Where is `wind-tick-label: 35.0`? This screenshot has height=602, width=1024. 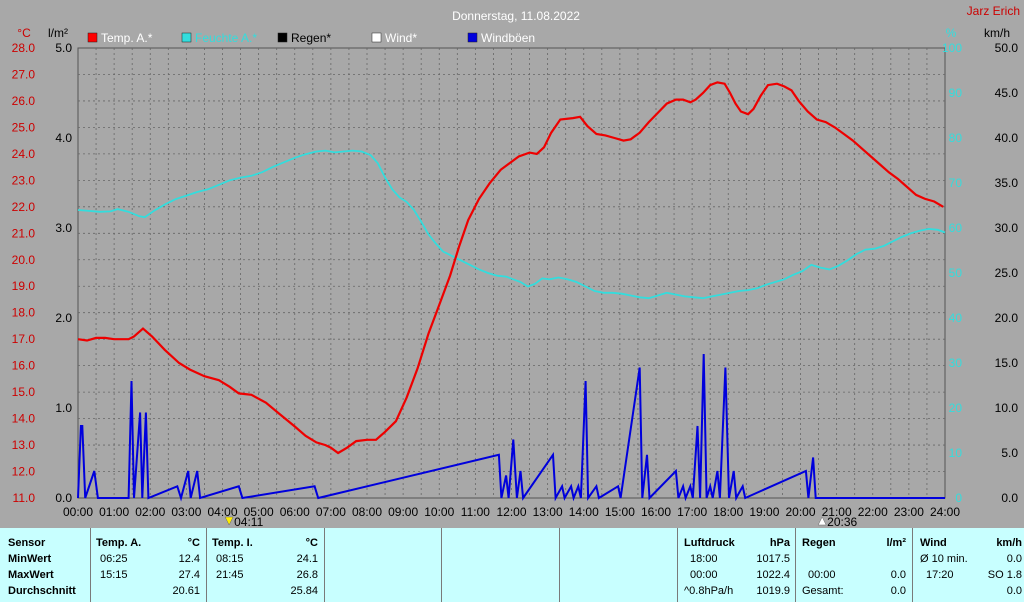 wind-tick-label: 35.0 is located at coordinates (1007, 183).